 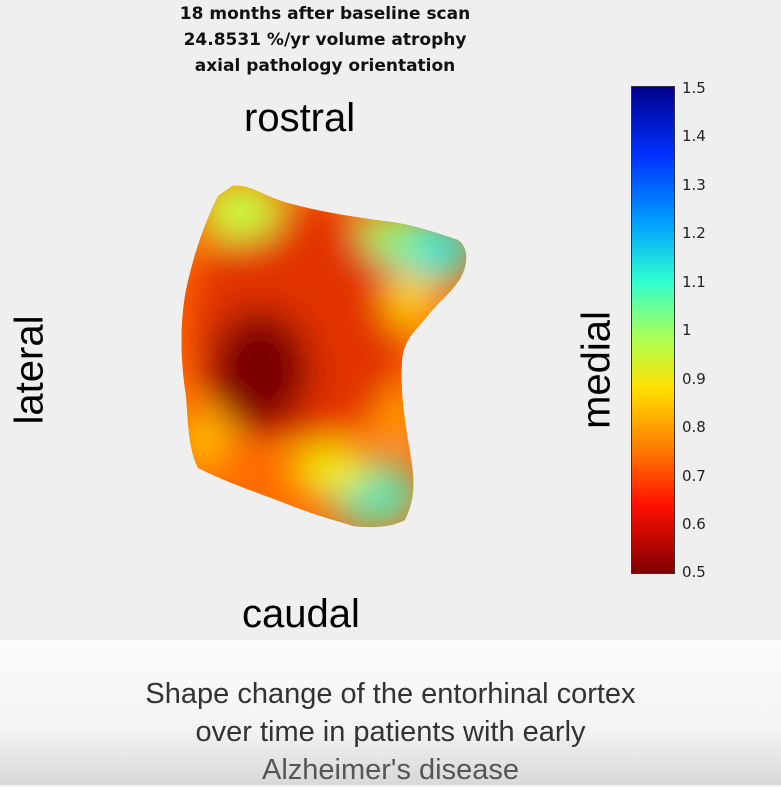 What do you see at coordinates (325, 14) in the screenshot?
I see `figure-title-line-1: 18 months after baseline scan` at bounding box center [325, 14].